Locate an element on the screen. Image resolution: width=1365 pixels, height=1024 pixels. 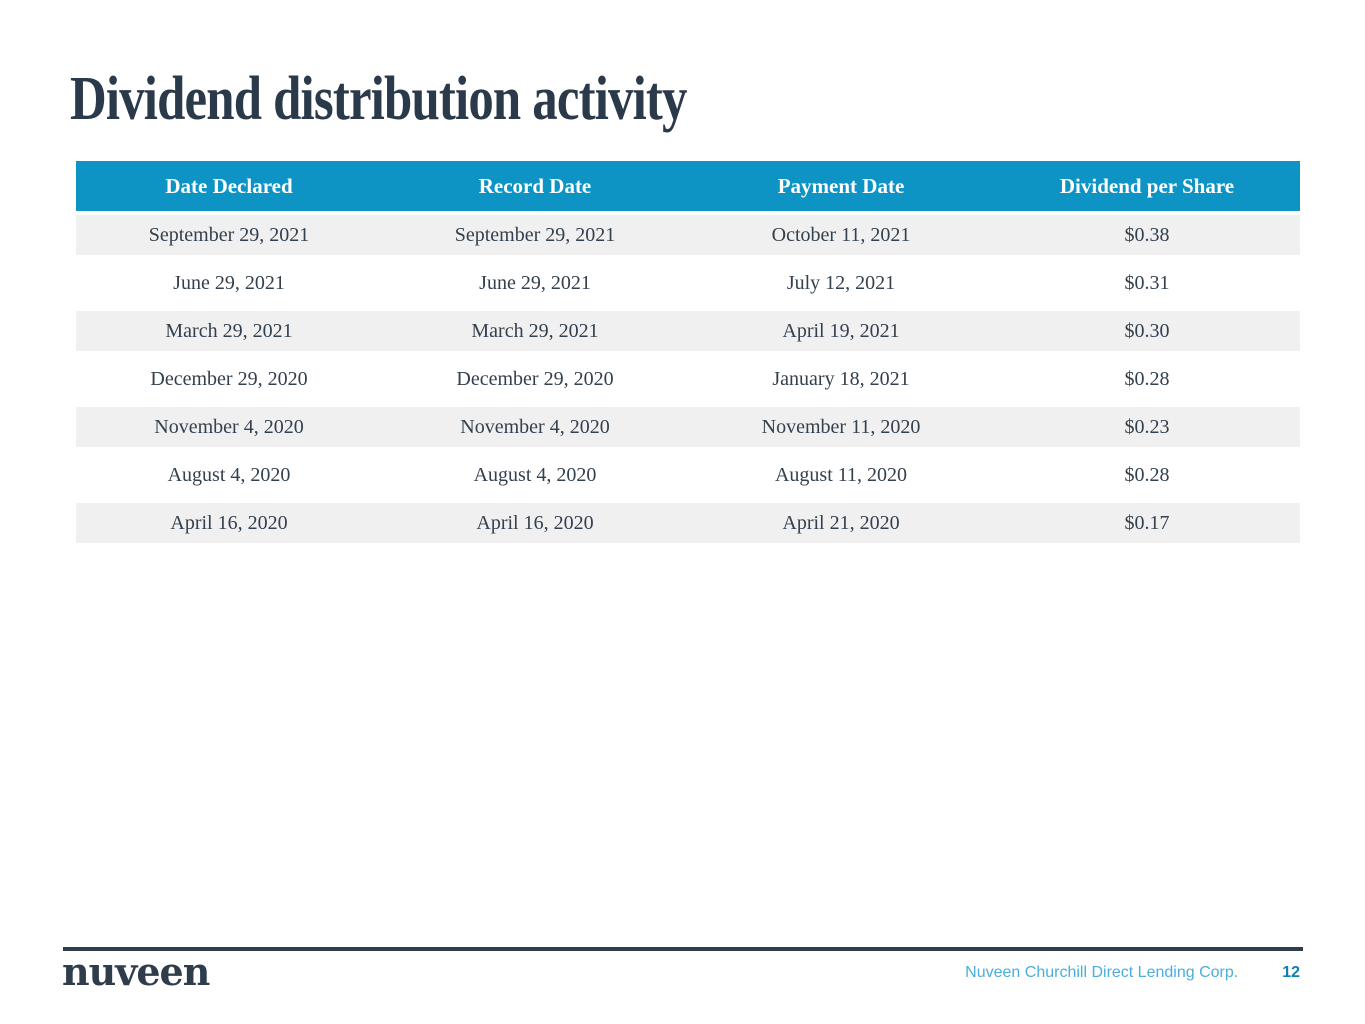
table-cell: $0.17 is located at coordinates (1147, 522).